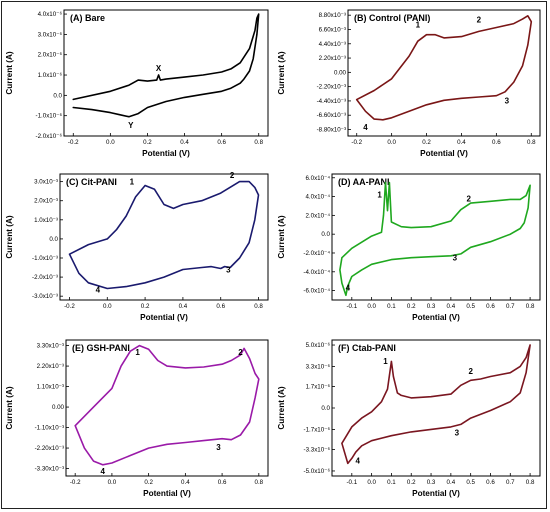  Describe the element at coordinates (367, 348) in the screenshot. I see `panel-title: (F) Ctab-PANI` at that location.